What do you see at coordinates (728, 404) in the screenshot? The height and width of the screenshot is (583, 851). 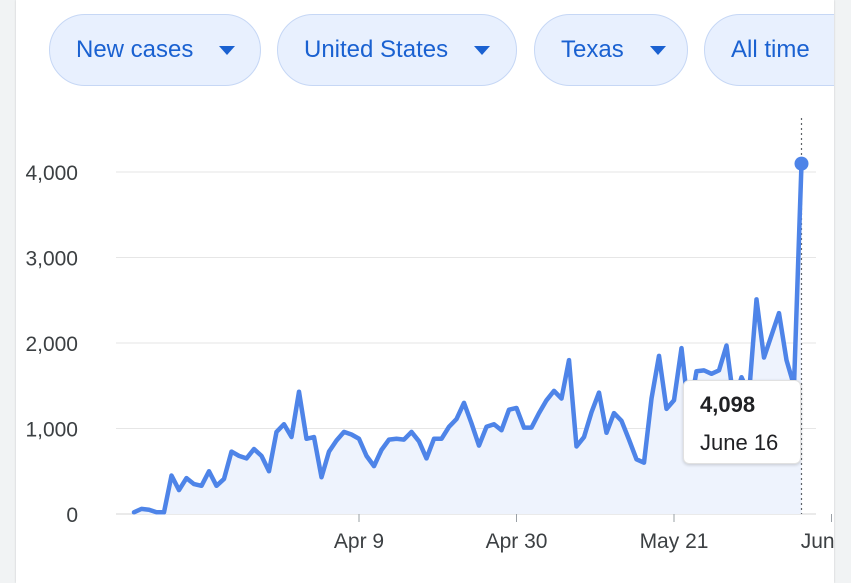 I see `tooltip-value: 4,098` at bounding box center [728, 404].